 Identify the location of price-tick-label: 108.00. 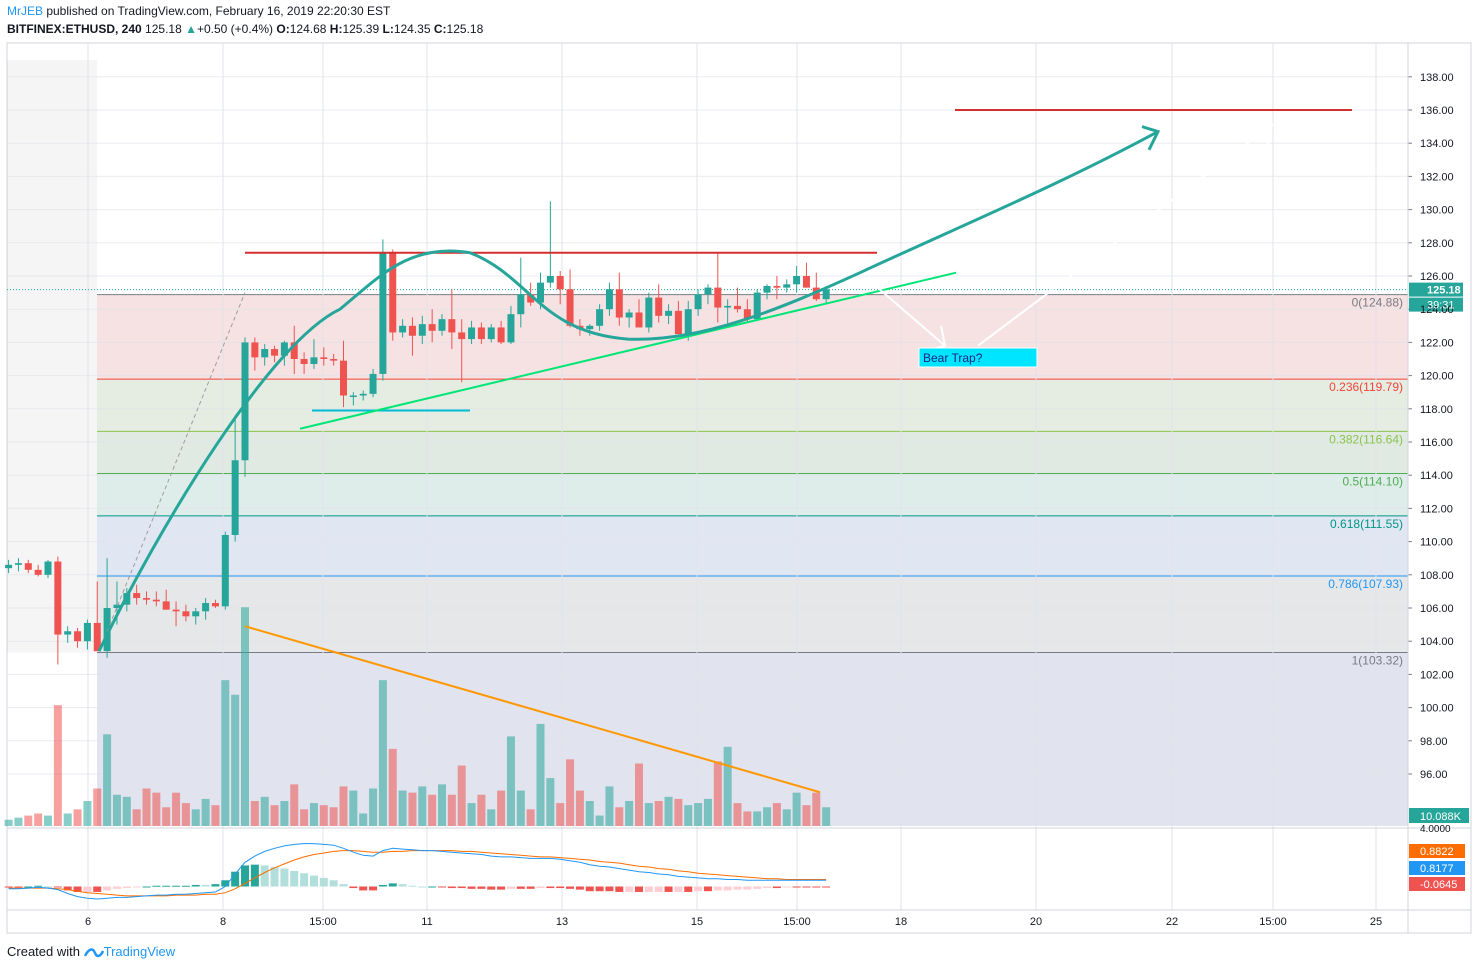
(1437, 576).